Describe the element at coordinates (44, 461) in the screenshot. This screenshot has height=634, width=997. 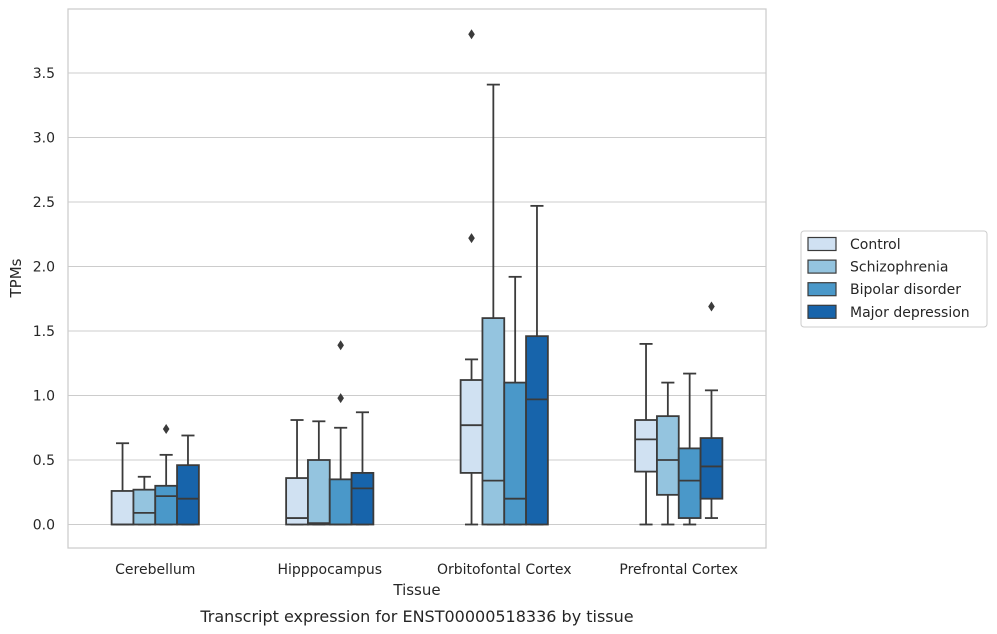
I see `y-tick-label: 0.5` at that location.